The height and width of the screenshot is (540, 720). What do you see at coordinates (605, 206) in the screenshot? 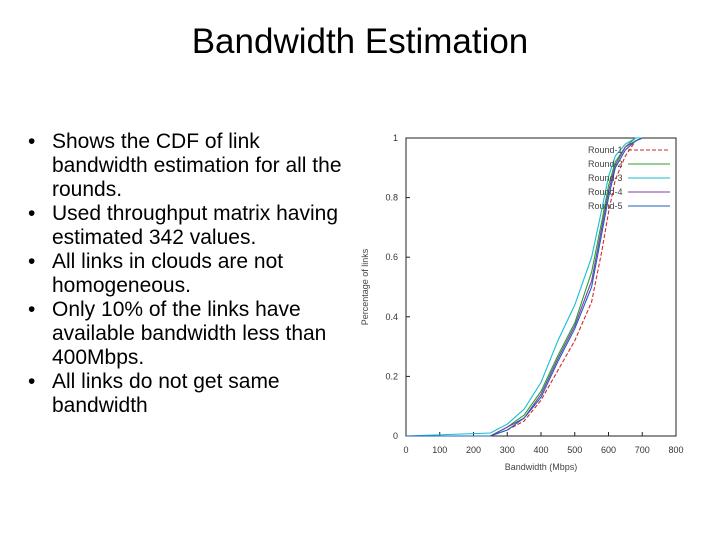
I see `legend-label: Round-5` at bounding box center [605, 206].